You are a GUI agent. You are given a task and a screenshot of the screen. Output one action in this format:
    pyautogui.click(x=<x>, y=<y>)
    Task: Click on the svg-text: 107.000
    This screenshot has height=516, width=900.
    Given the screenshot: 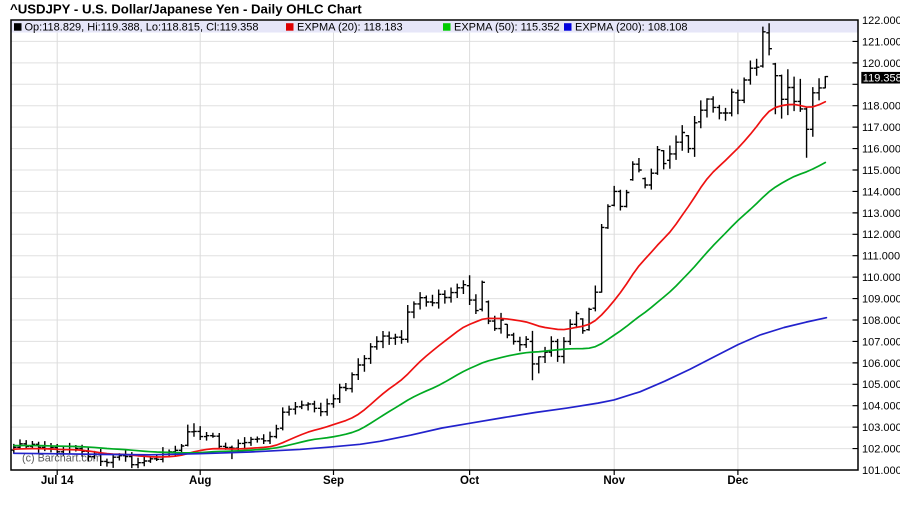 What is the action you would take?
    pyautogui.click(x=881, y=342)
    